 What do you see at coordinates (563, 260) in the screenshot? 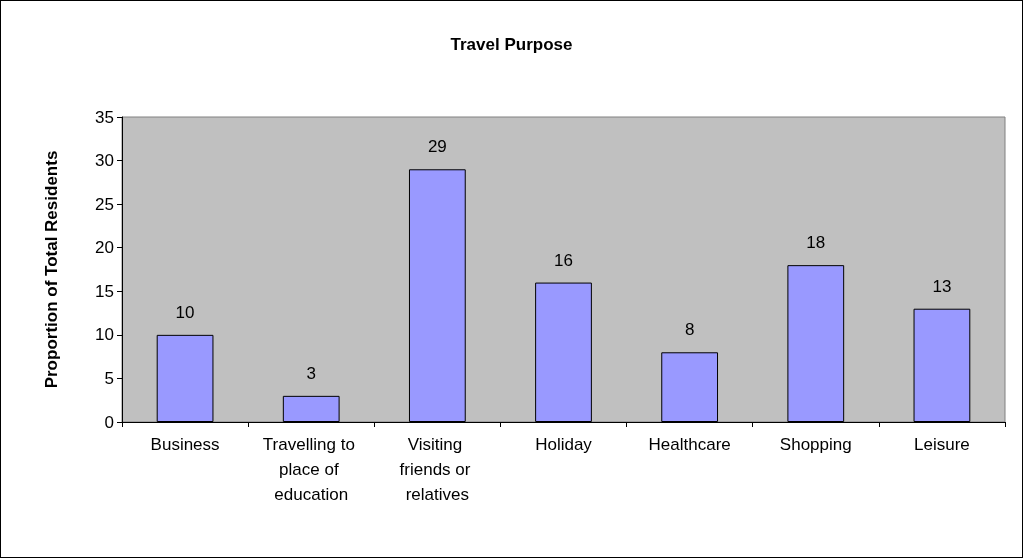
I see `data-label: 16` at bounding box center [563, 260].